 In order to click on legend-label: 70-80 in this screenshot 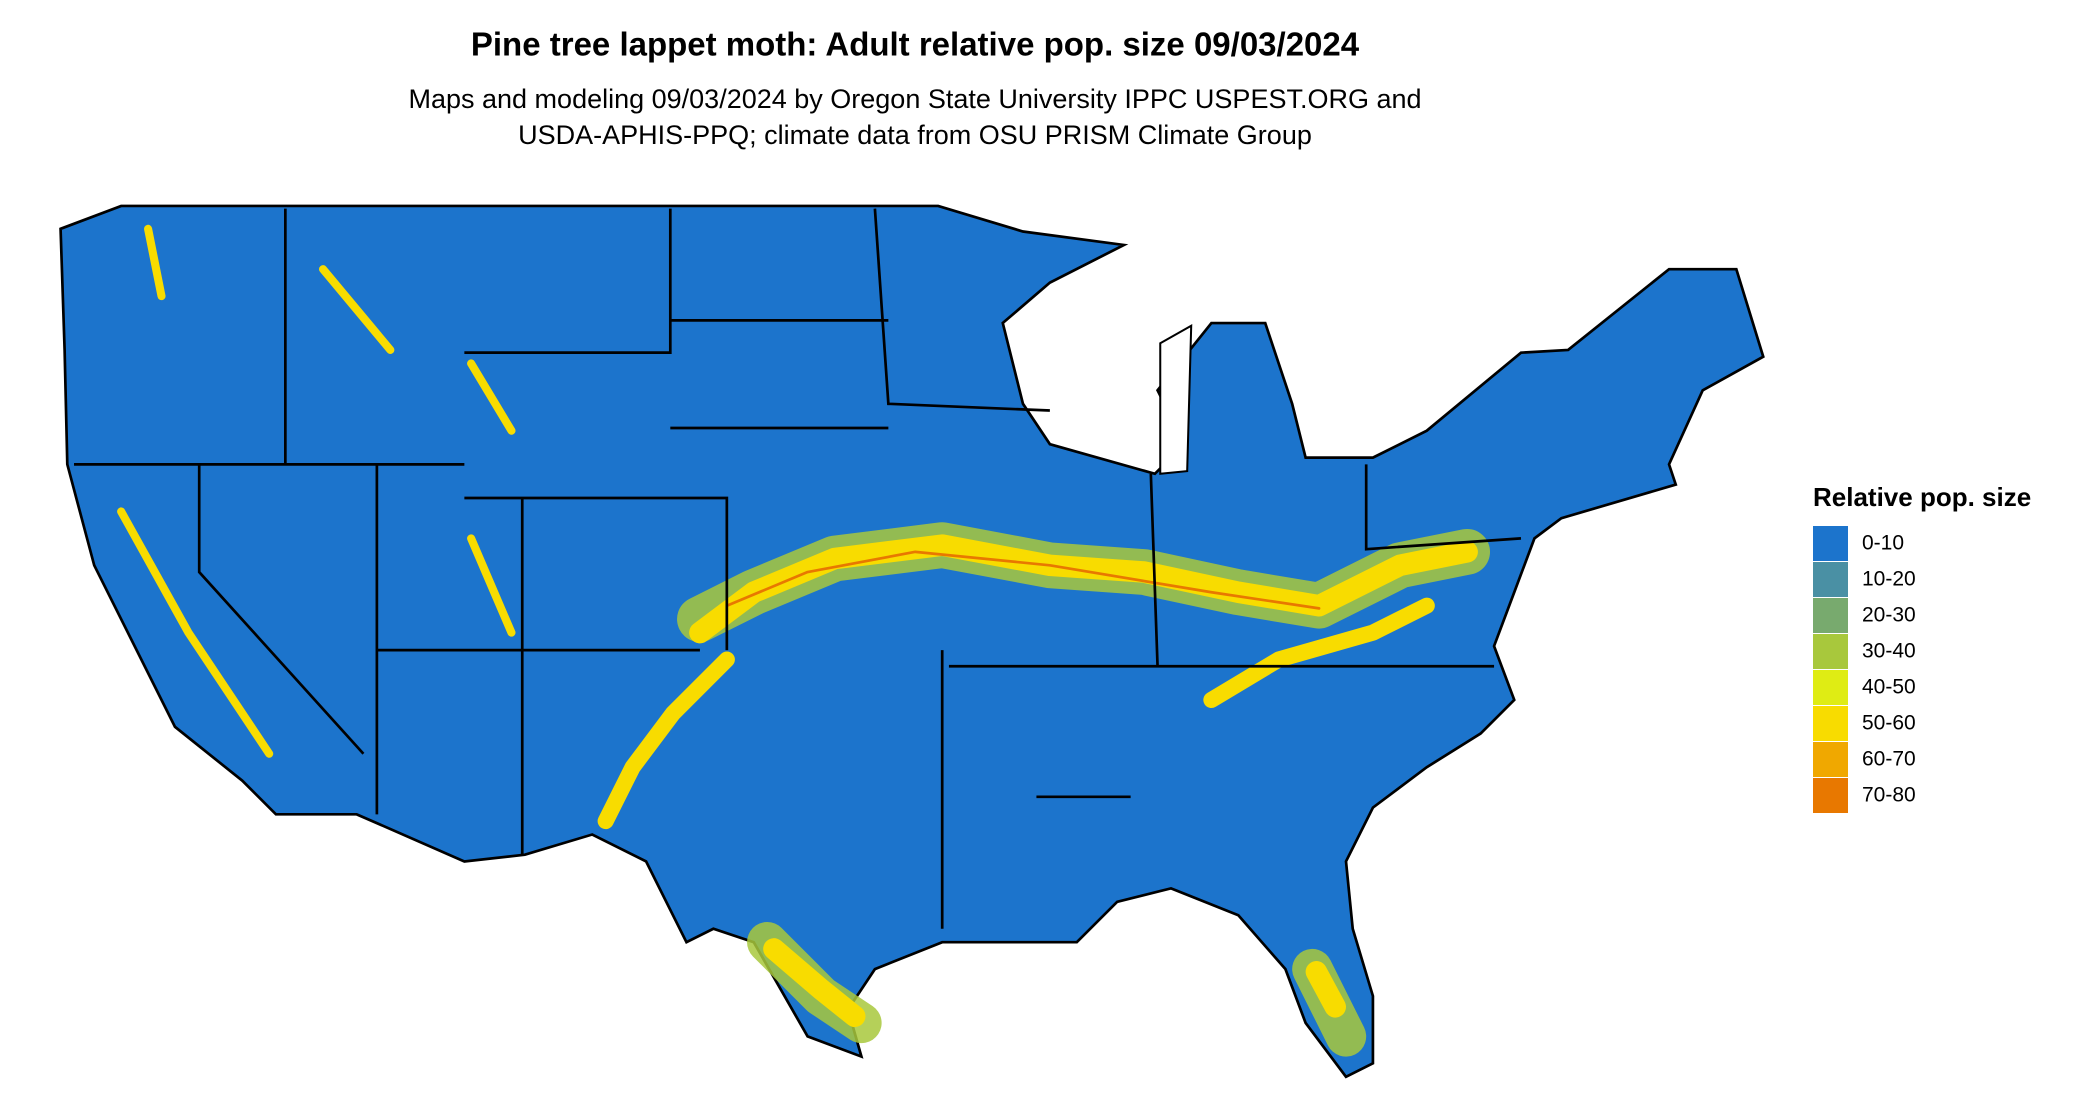, I will do `click(1889, 795)`.